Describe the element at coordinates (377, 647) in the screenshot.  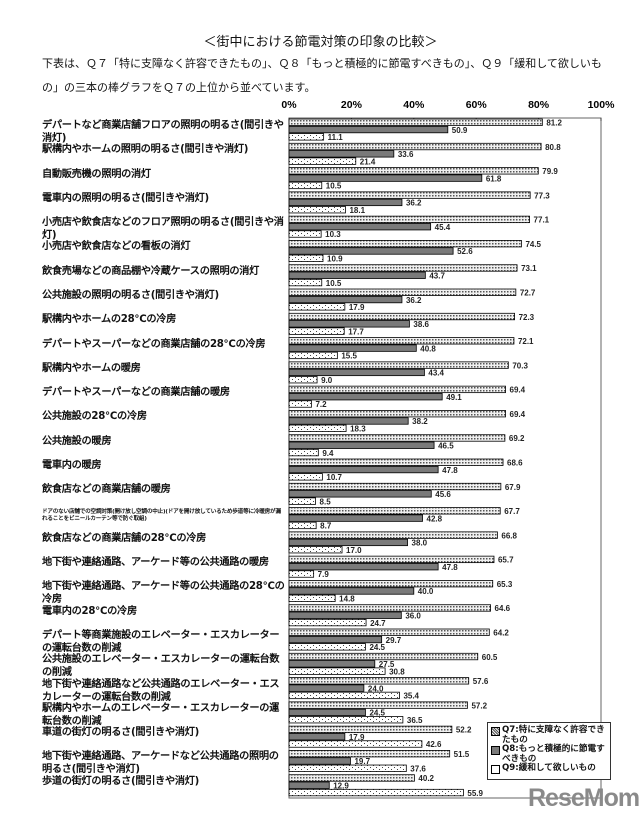
I see `data-label-q9: 24.5` at that location.